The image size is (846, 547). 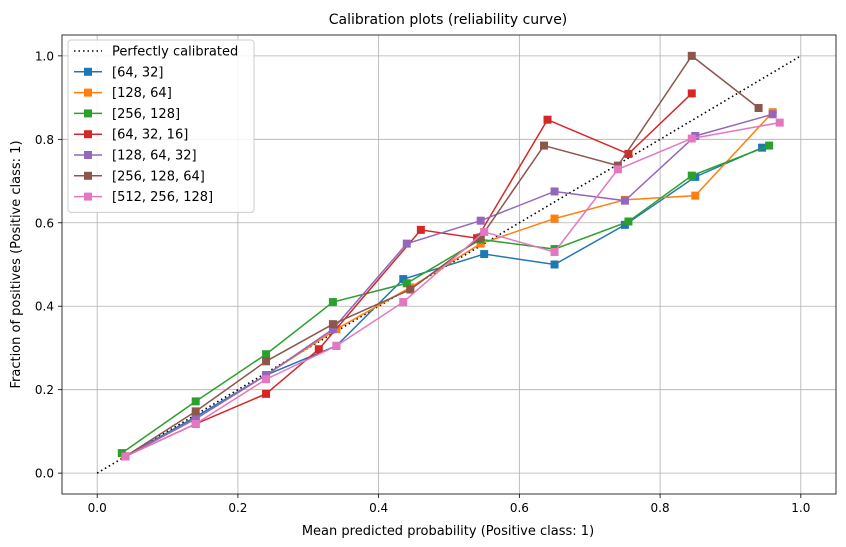 I want to click on legend-label: [256, 128, 64], so click(x=158, y=176).